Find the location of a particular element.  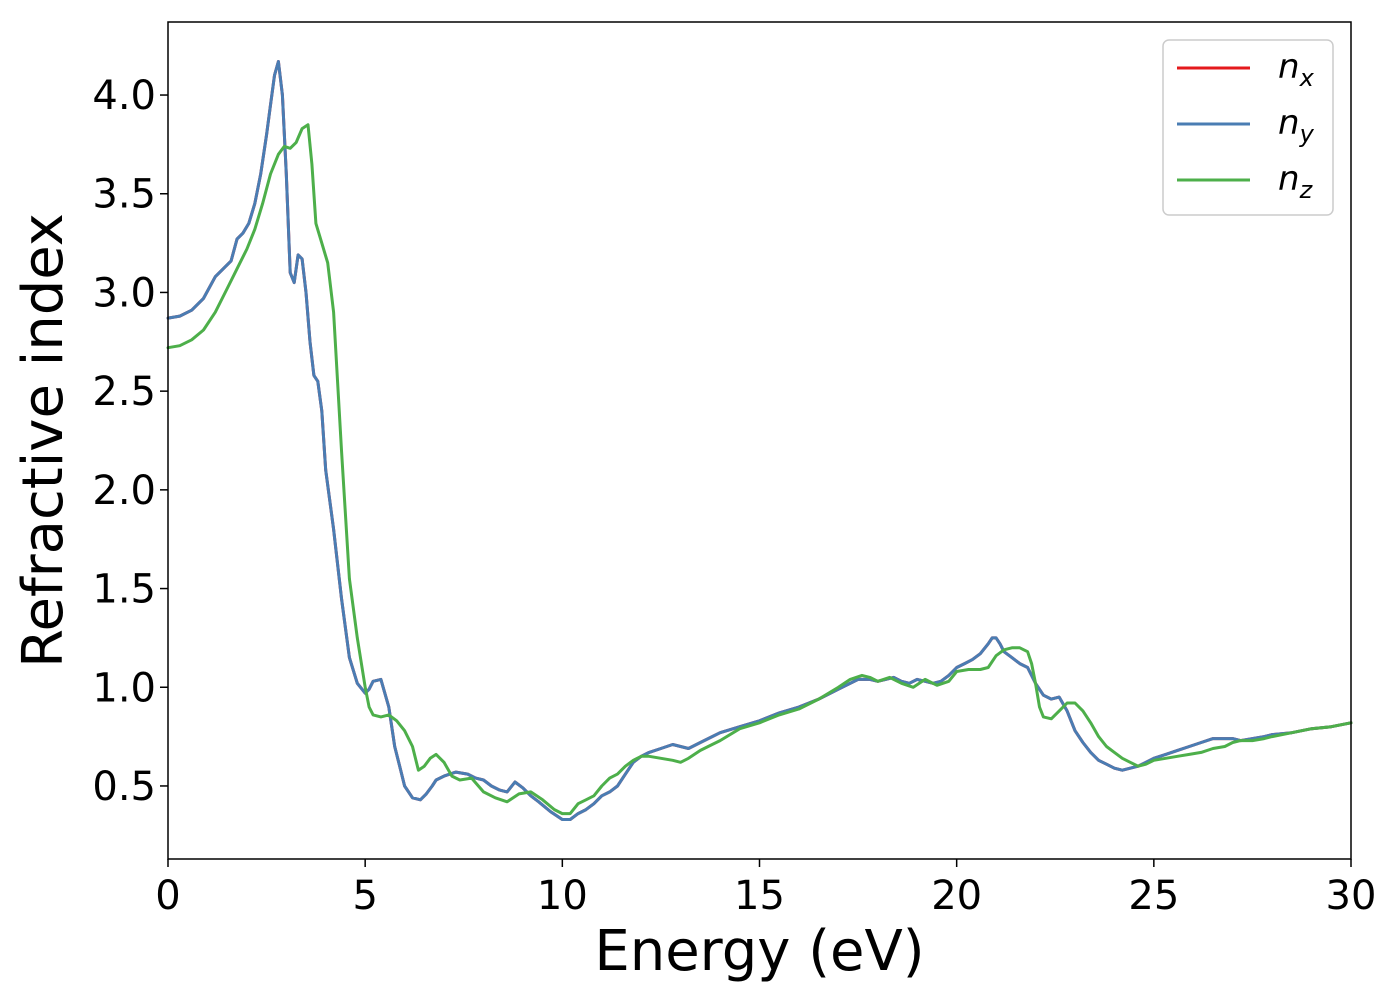

y-axis-label: Refractive index is located at coordinates (43, 440).